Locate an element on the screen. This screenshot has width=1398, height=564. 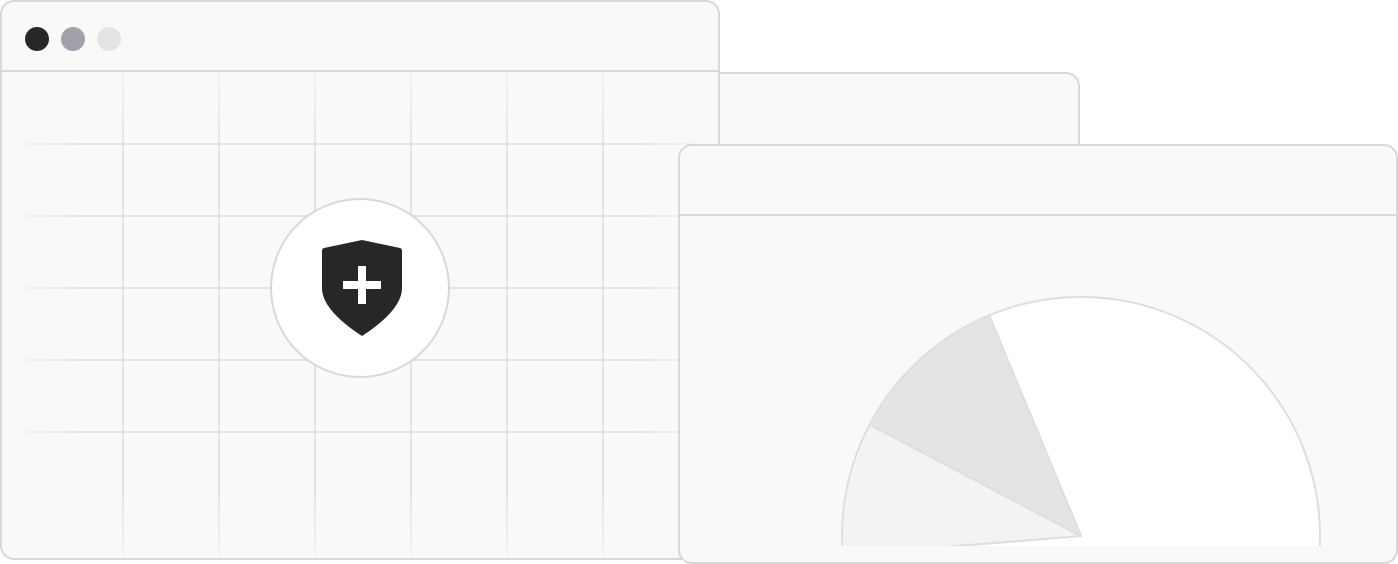
chart-window-titlebar is located at coordinates (1038, 181).